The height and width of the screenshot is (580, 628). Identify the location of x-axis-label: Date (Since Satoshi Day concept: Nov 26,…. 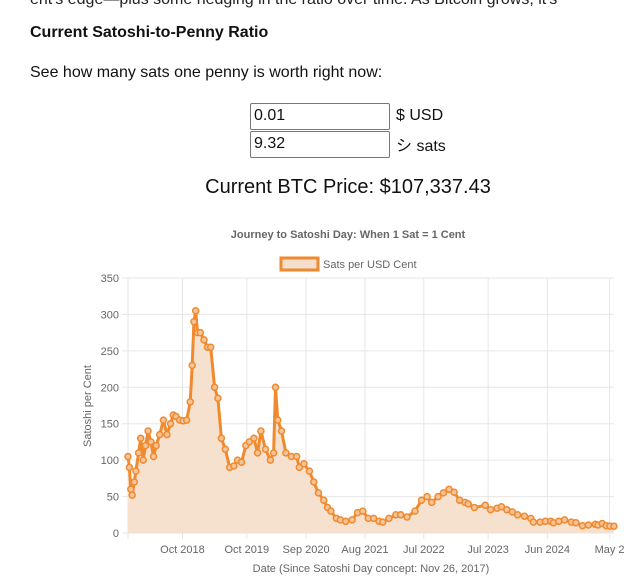
(371, 569).